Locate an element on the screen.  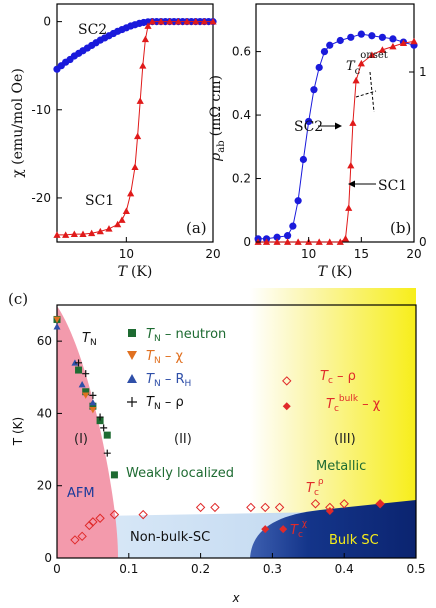
panel-c-ytick-label: 40 is located at coordinates (44, 413).